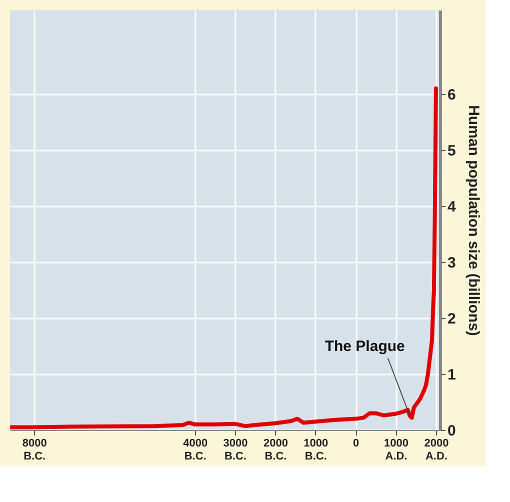  Describe the element at coordinates (452, 375) in the screenshot. I see `y-tick-label: 1` at that location.